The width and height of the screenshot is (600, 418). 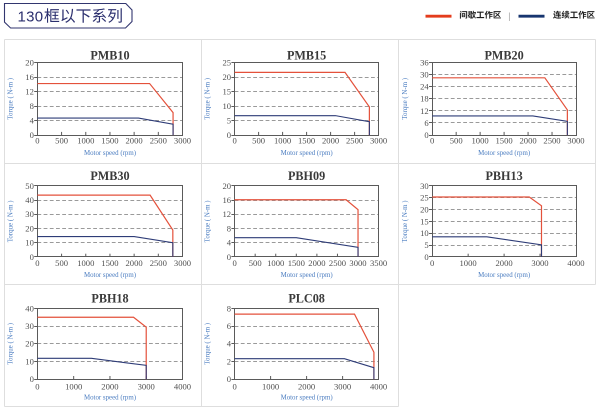 I want to click on svg-text: 30, so click(x=424, y=75).